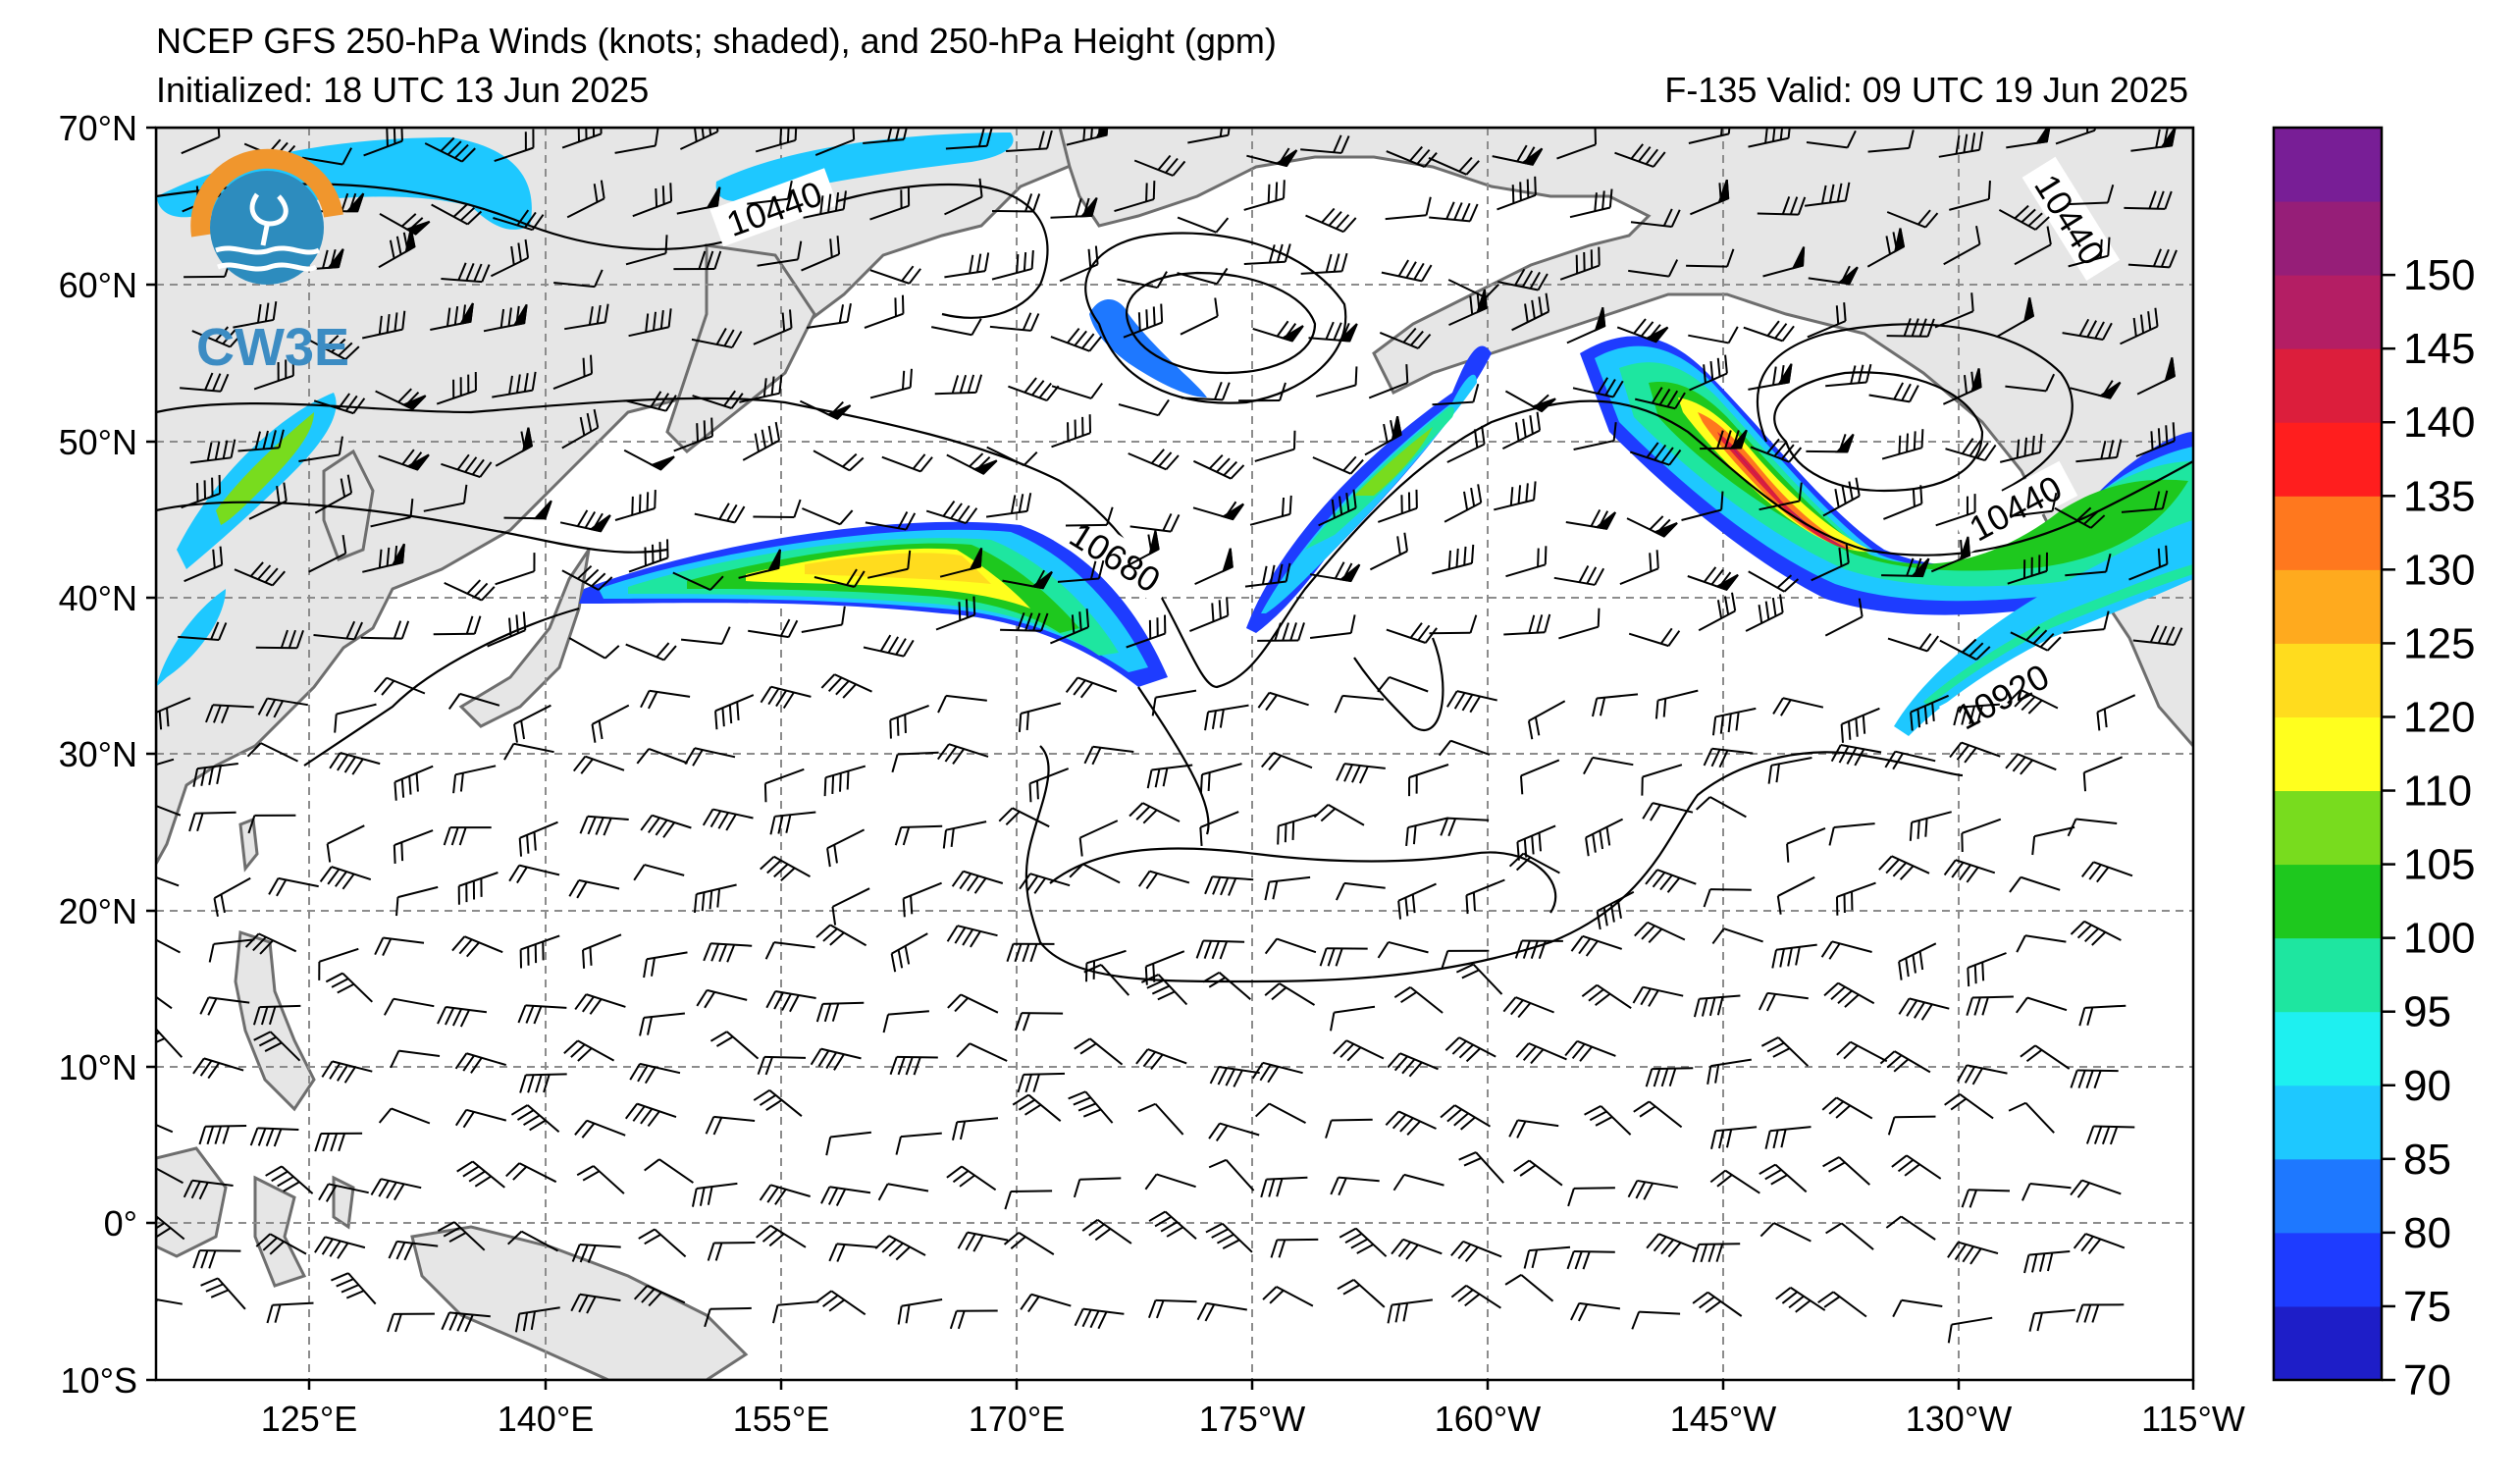 The width and height of the screenshot is (2520, 1483). What do you see at coordinates (579, 1302) in the screenshot?
I see `land-new-guinea` at bounding box center [579, 1302].